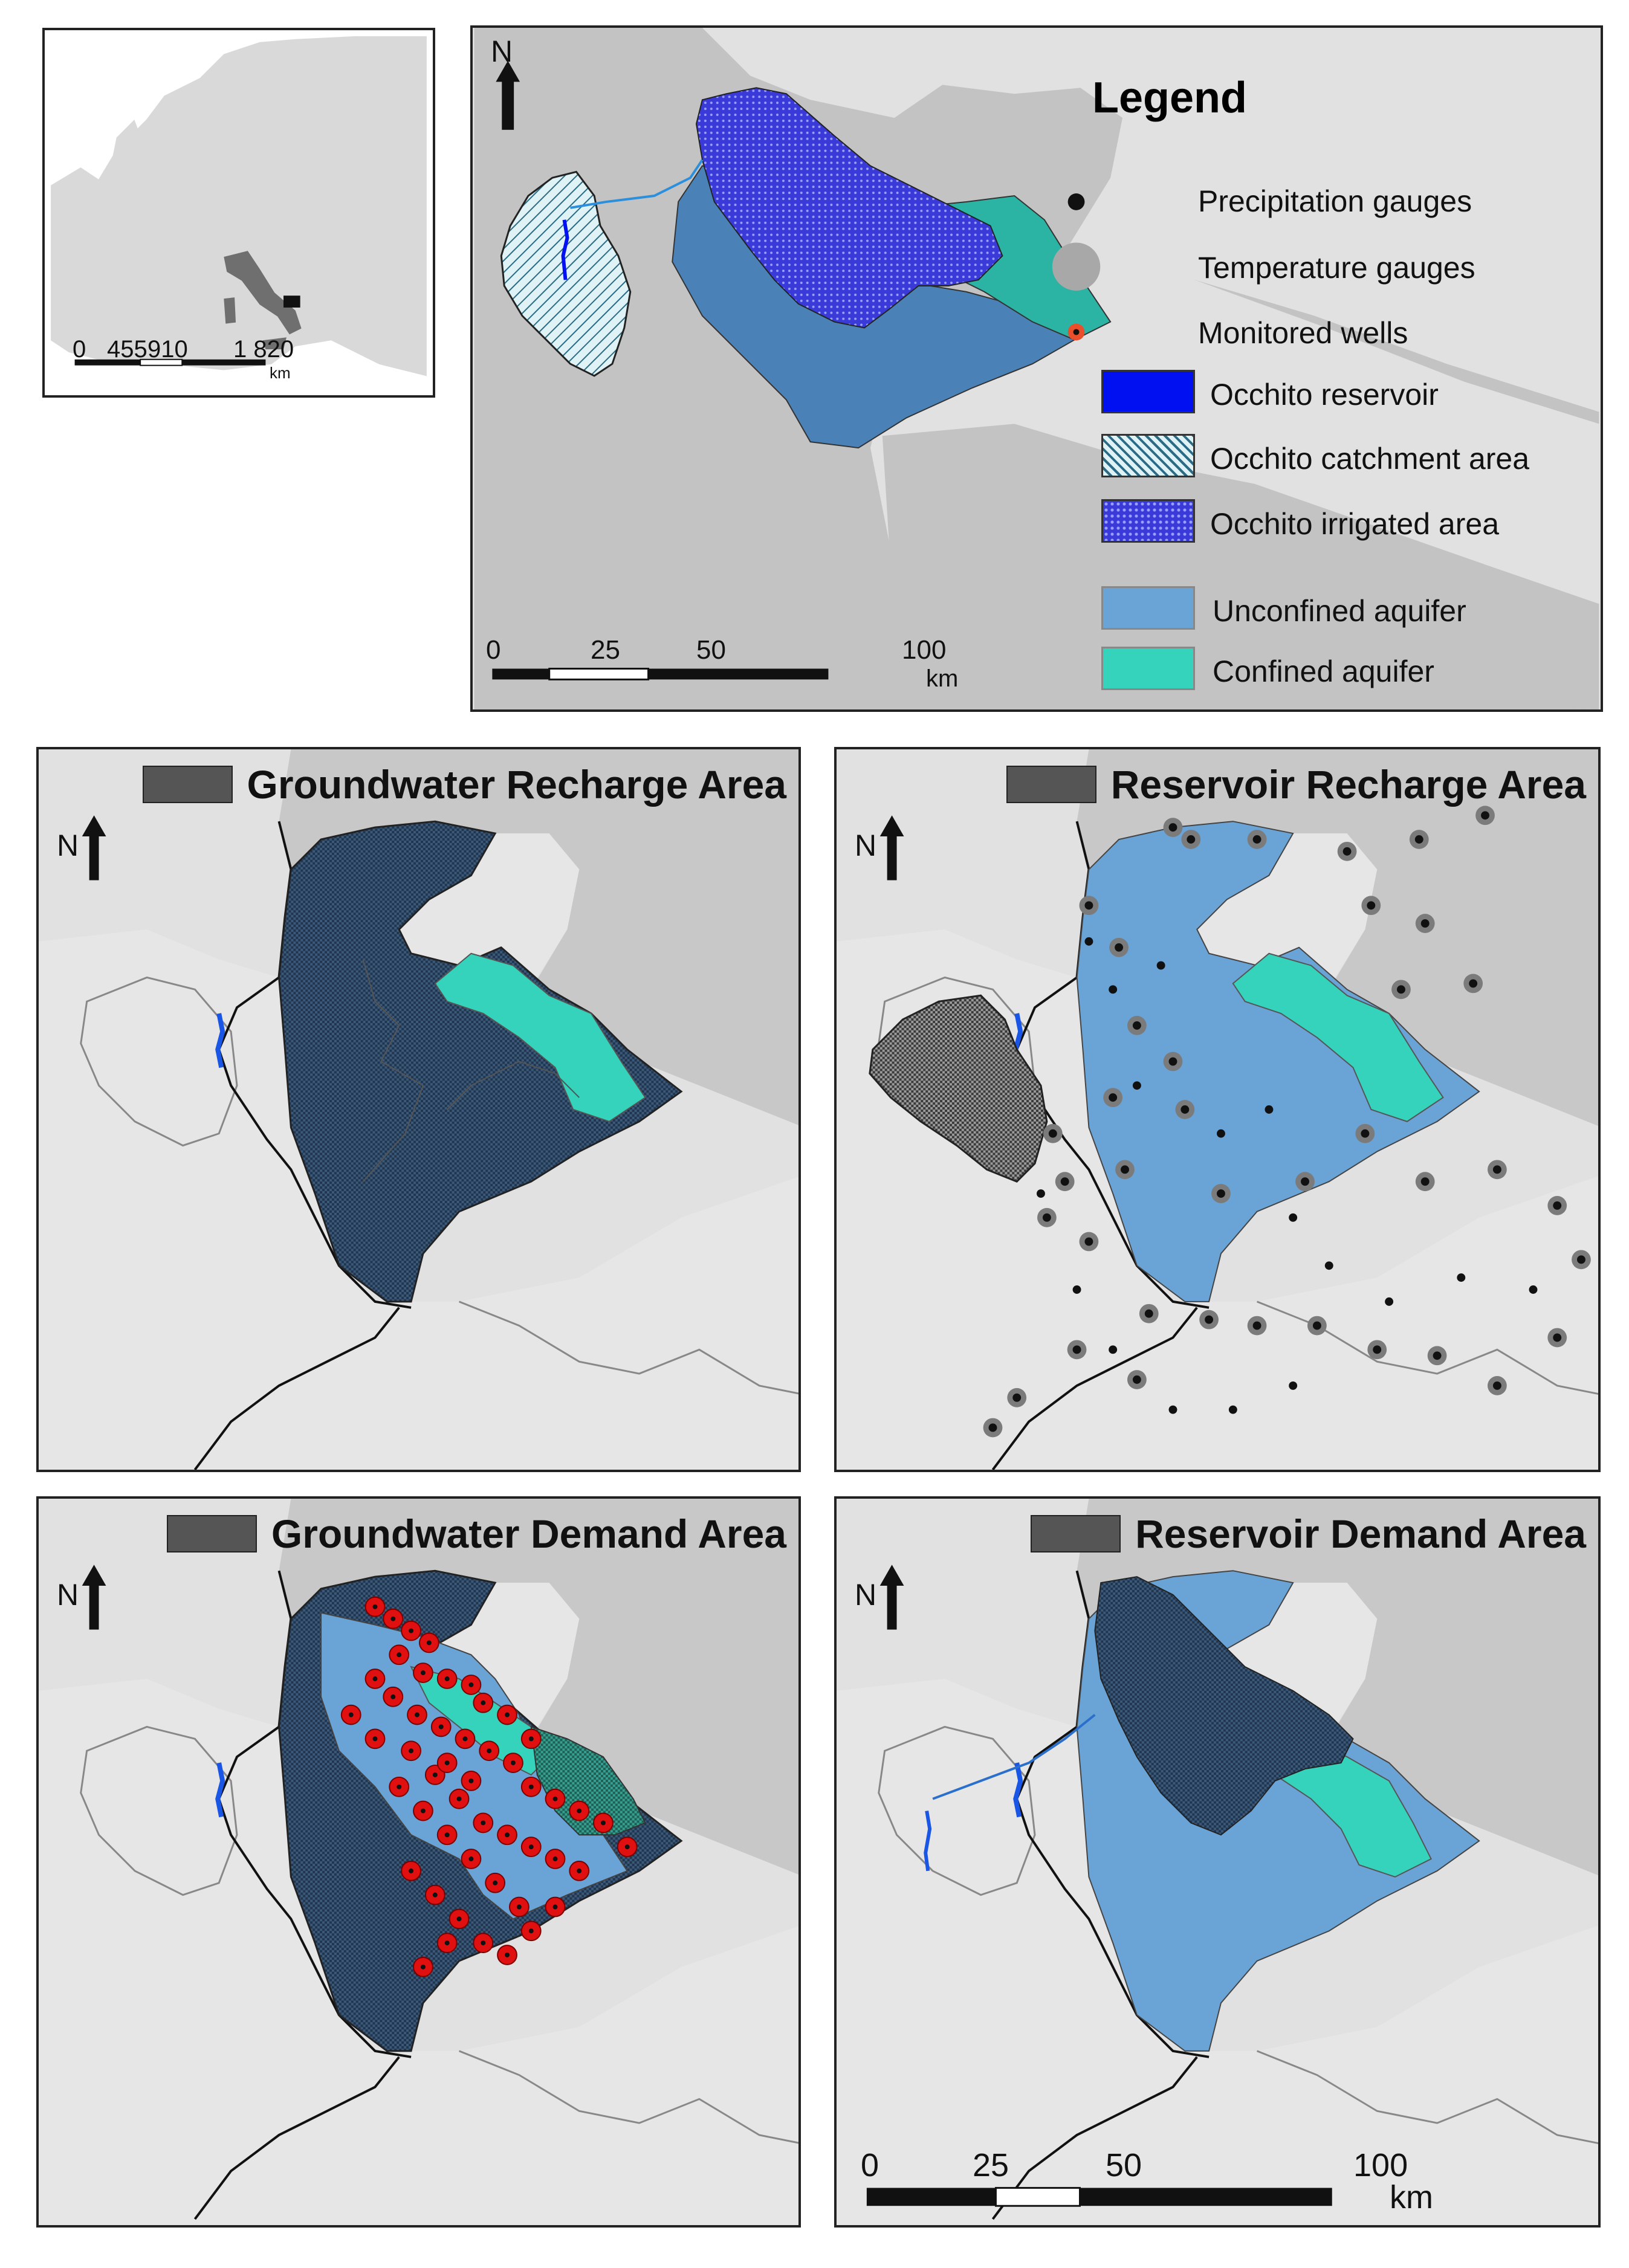 This screenshot has height=2268, width=1629. Describe the element at coordinates (1076, 1533) in the screenshot. I see `rd-title-swatch` at that location.